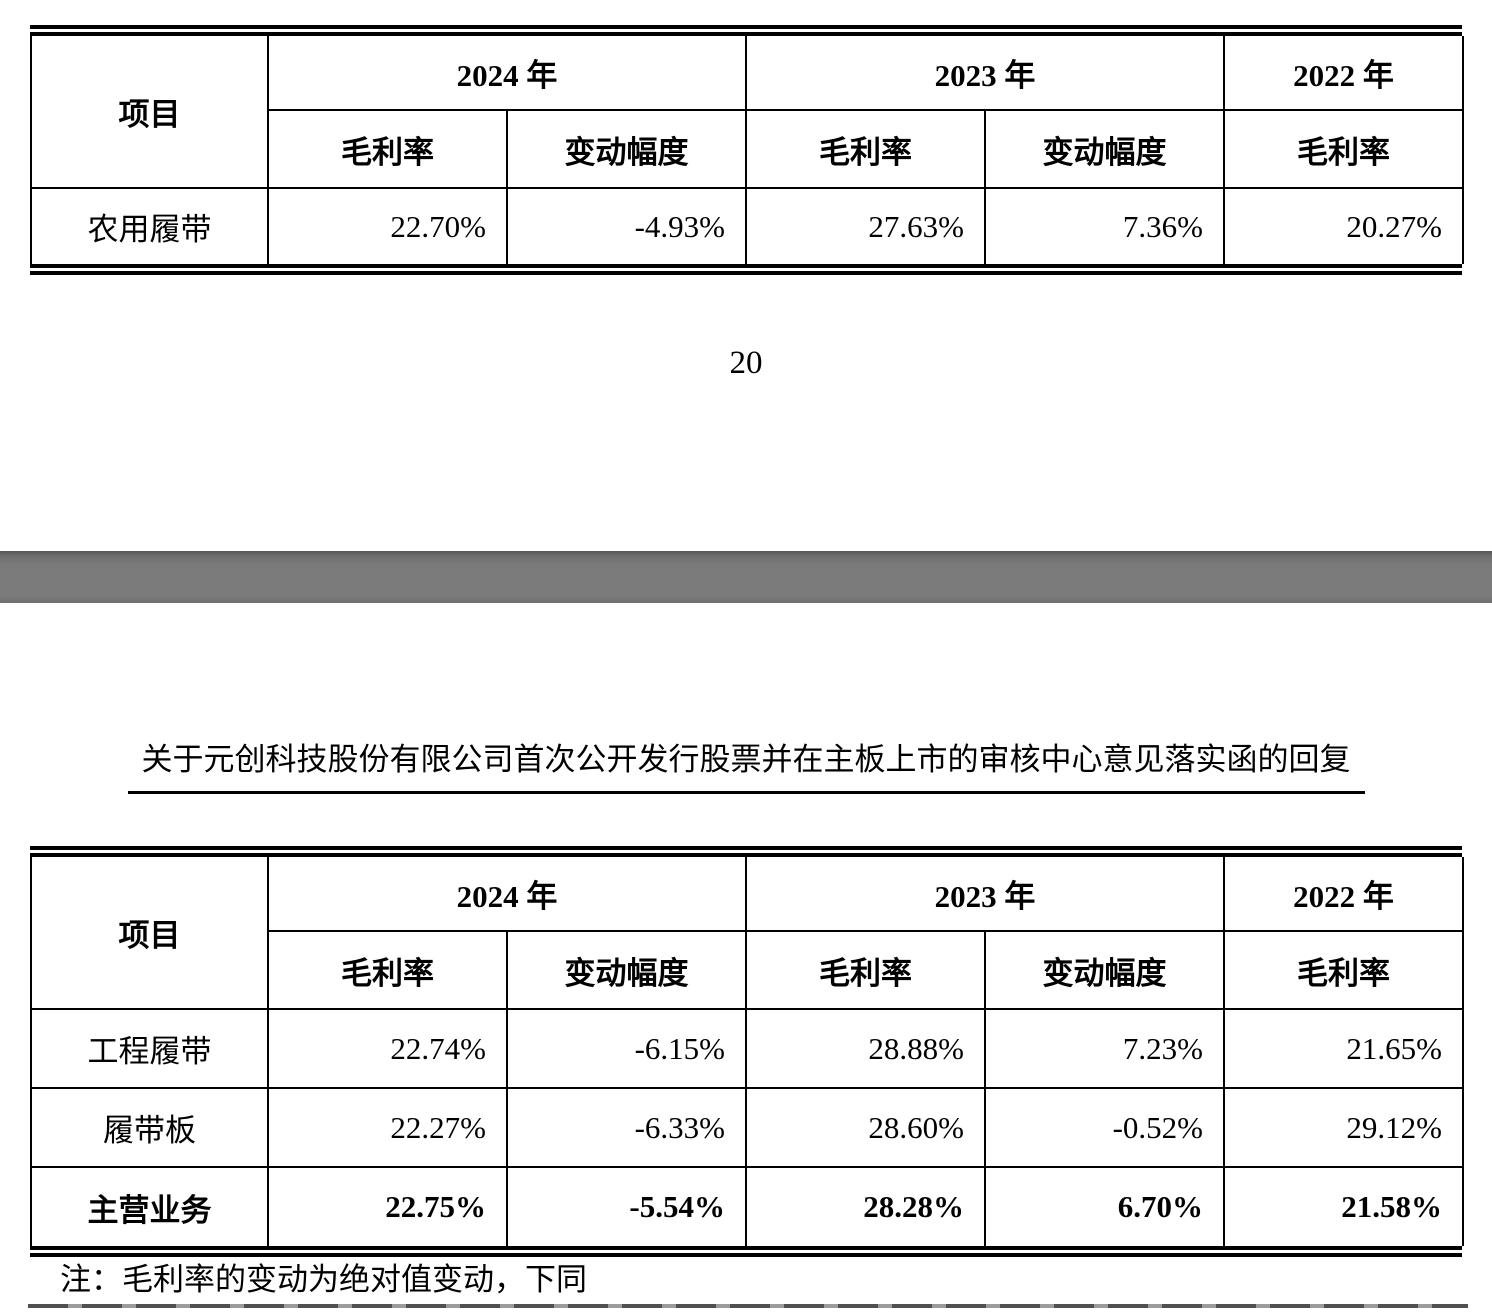 This screenshot has height=1312, width=1492. What do you see at coordinates (865, 225) in the screenshot?
I see `value-cell: 27.63%` at bounding box center [865, 225].